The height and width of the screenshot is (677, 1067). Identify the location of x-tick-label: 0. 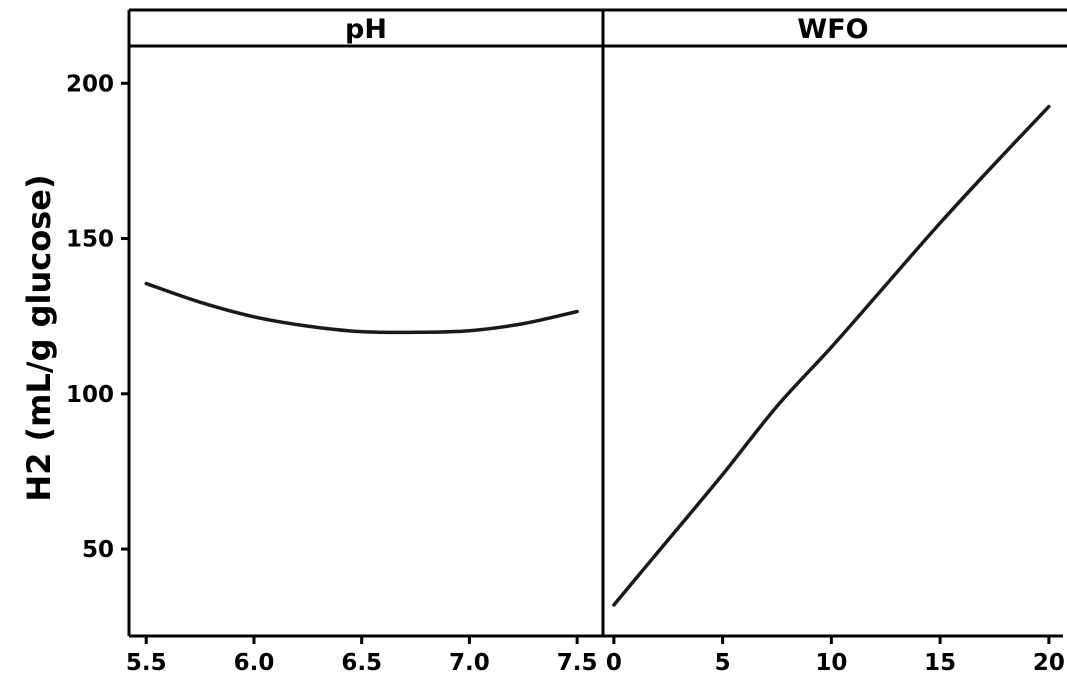
(614, 663).